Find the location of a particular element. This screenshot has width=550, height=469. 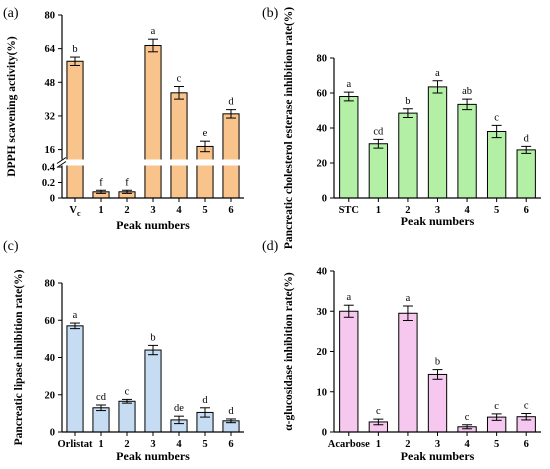

panel-letter: (c) is located at coordinates (11, 246).